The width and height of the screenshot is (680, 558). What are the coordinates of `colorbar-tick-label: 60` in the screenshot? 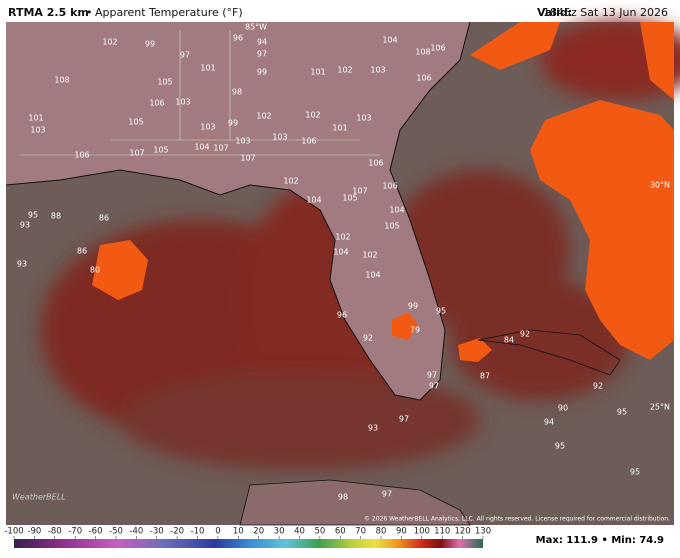 It's located at (340, 532).